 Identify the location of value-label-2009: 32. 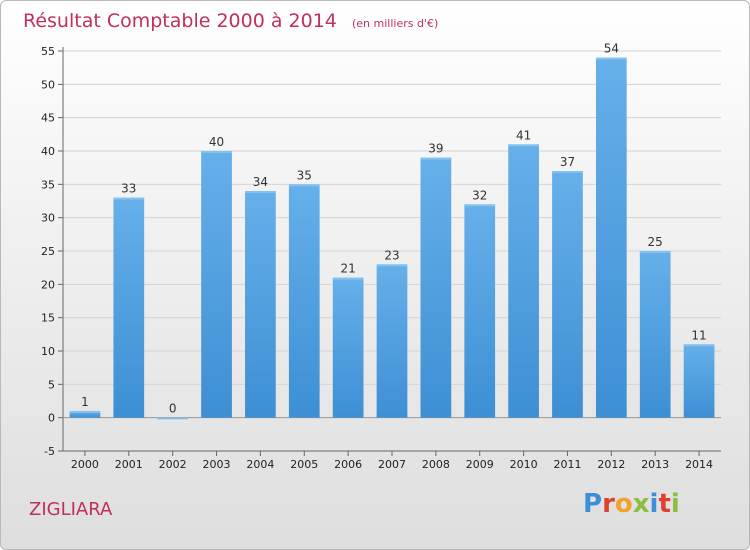
(479, 195).